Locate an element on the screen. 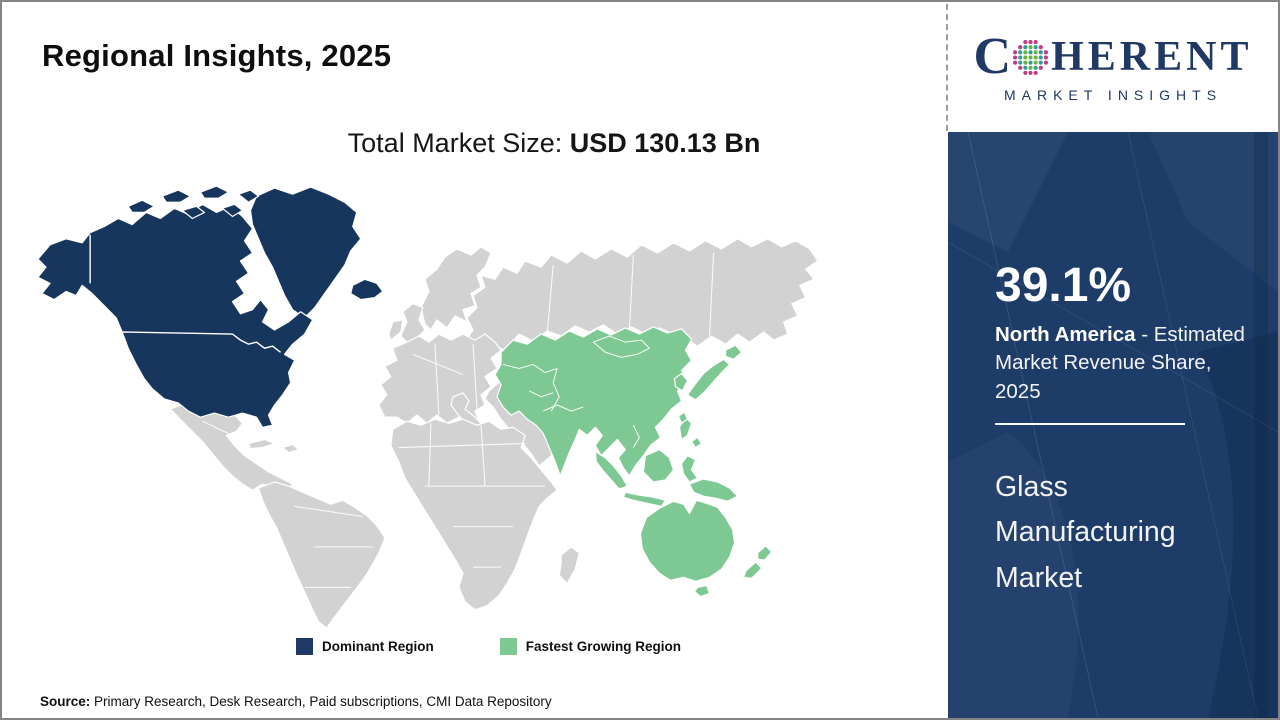 Image resolution: width=1280 pixels, height=720 pixels. sidebar-divider is located at coordinates (1090, 423).